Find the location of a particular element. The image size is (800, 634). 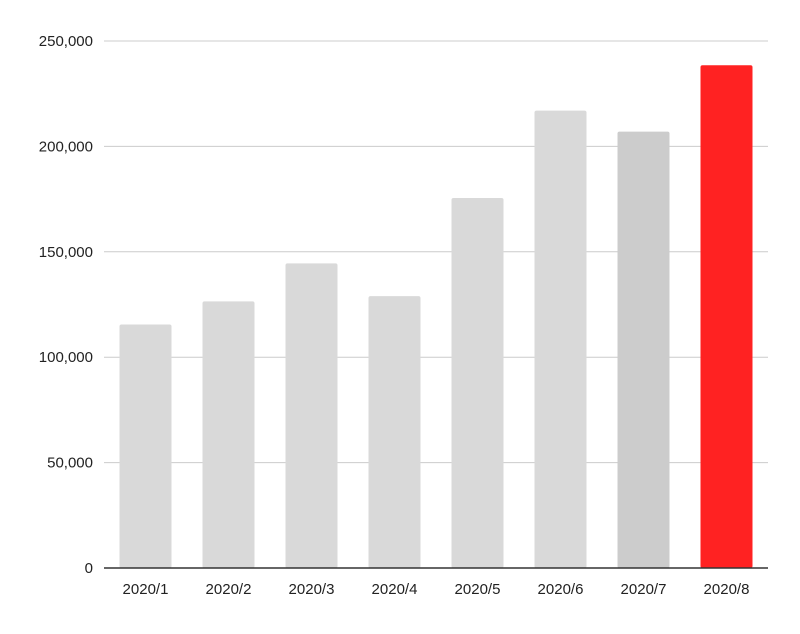

x-tick-label: 2020/6 is located at coordinates (561, 589).